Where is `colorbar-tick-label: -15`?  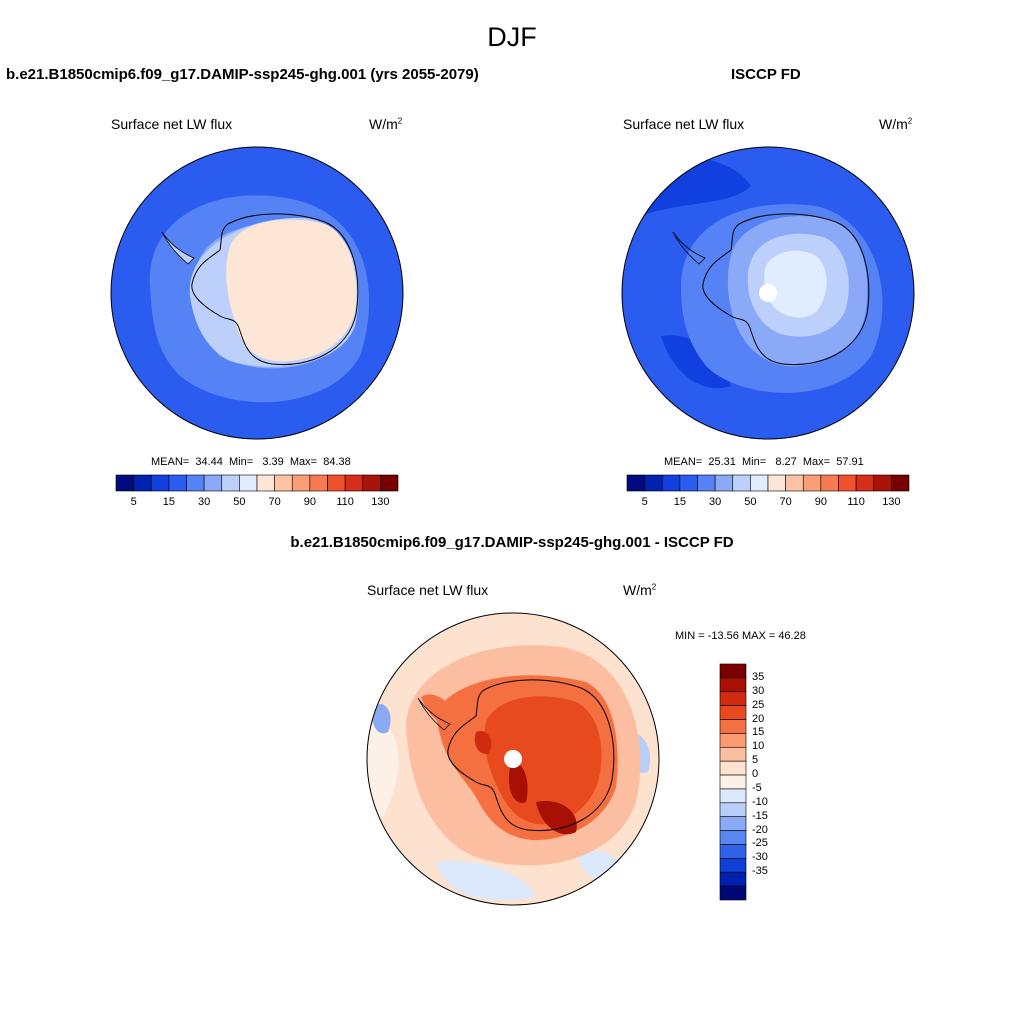 colorbar-tick-label: -15 is located at coordinates (760, 815).